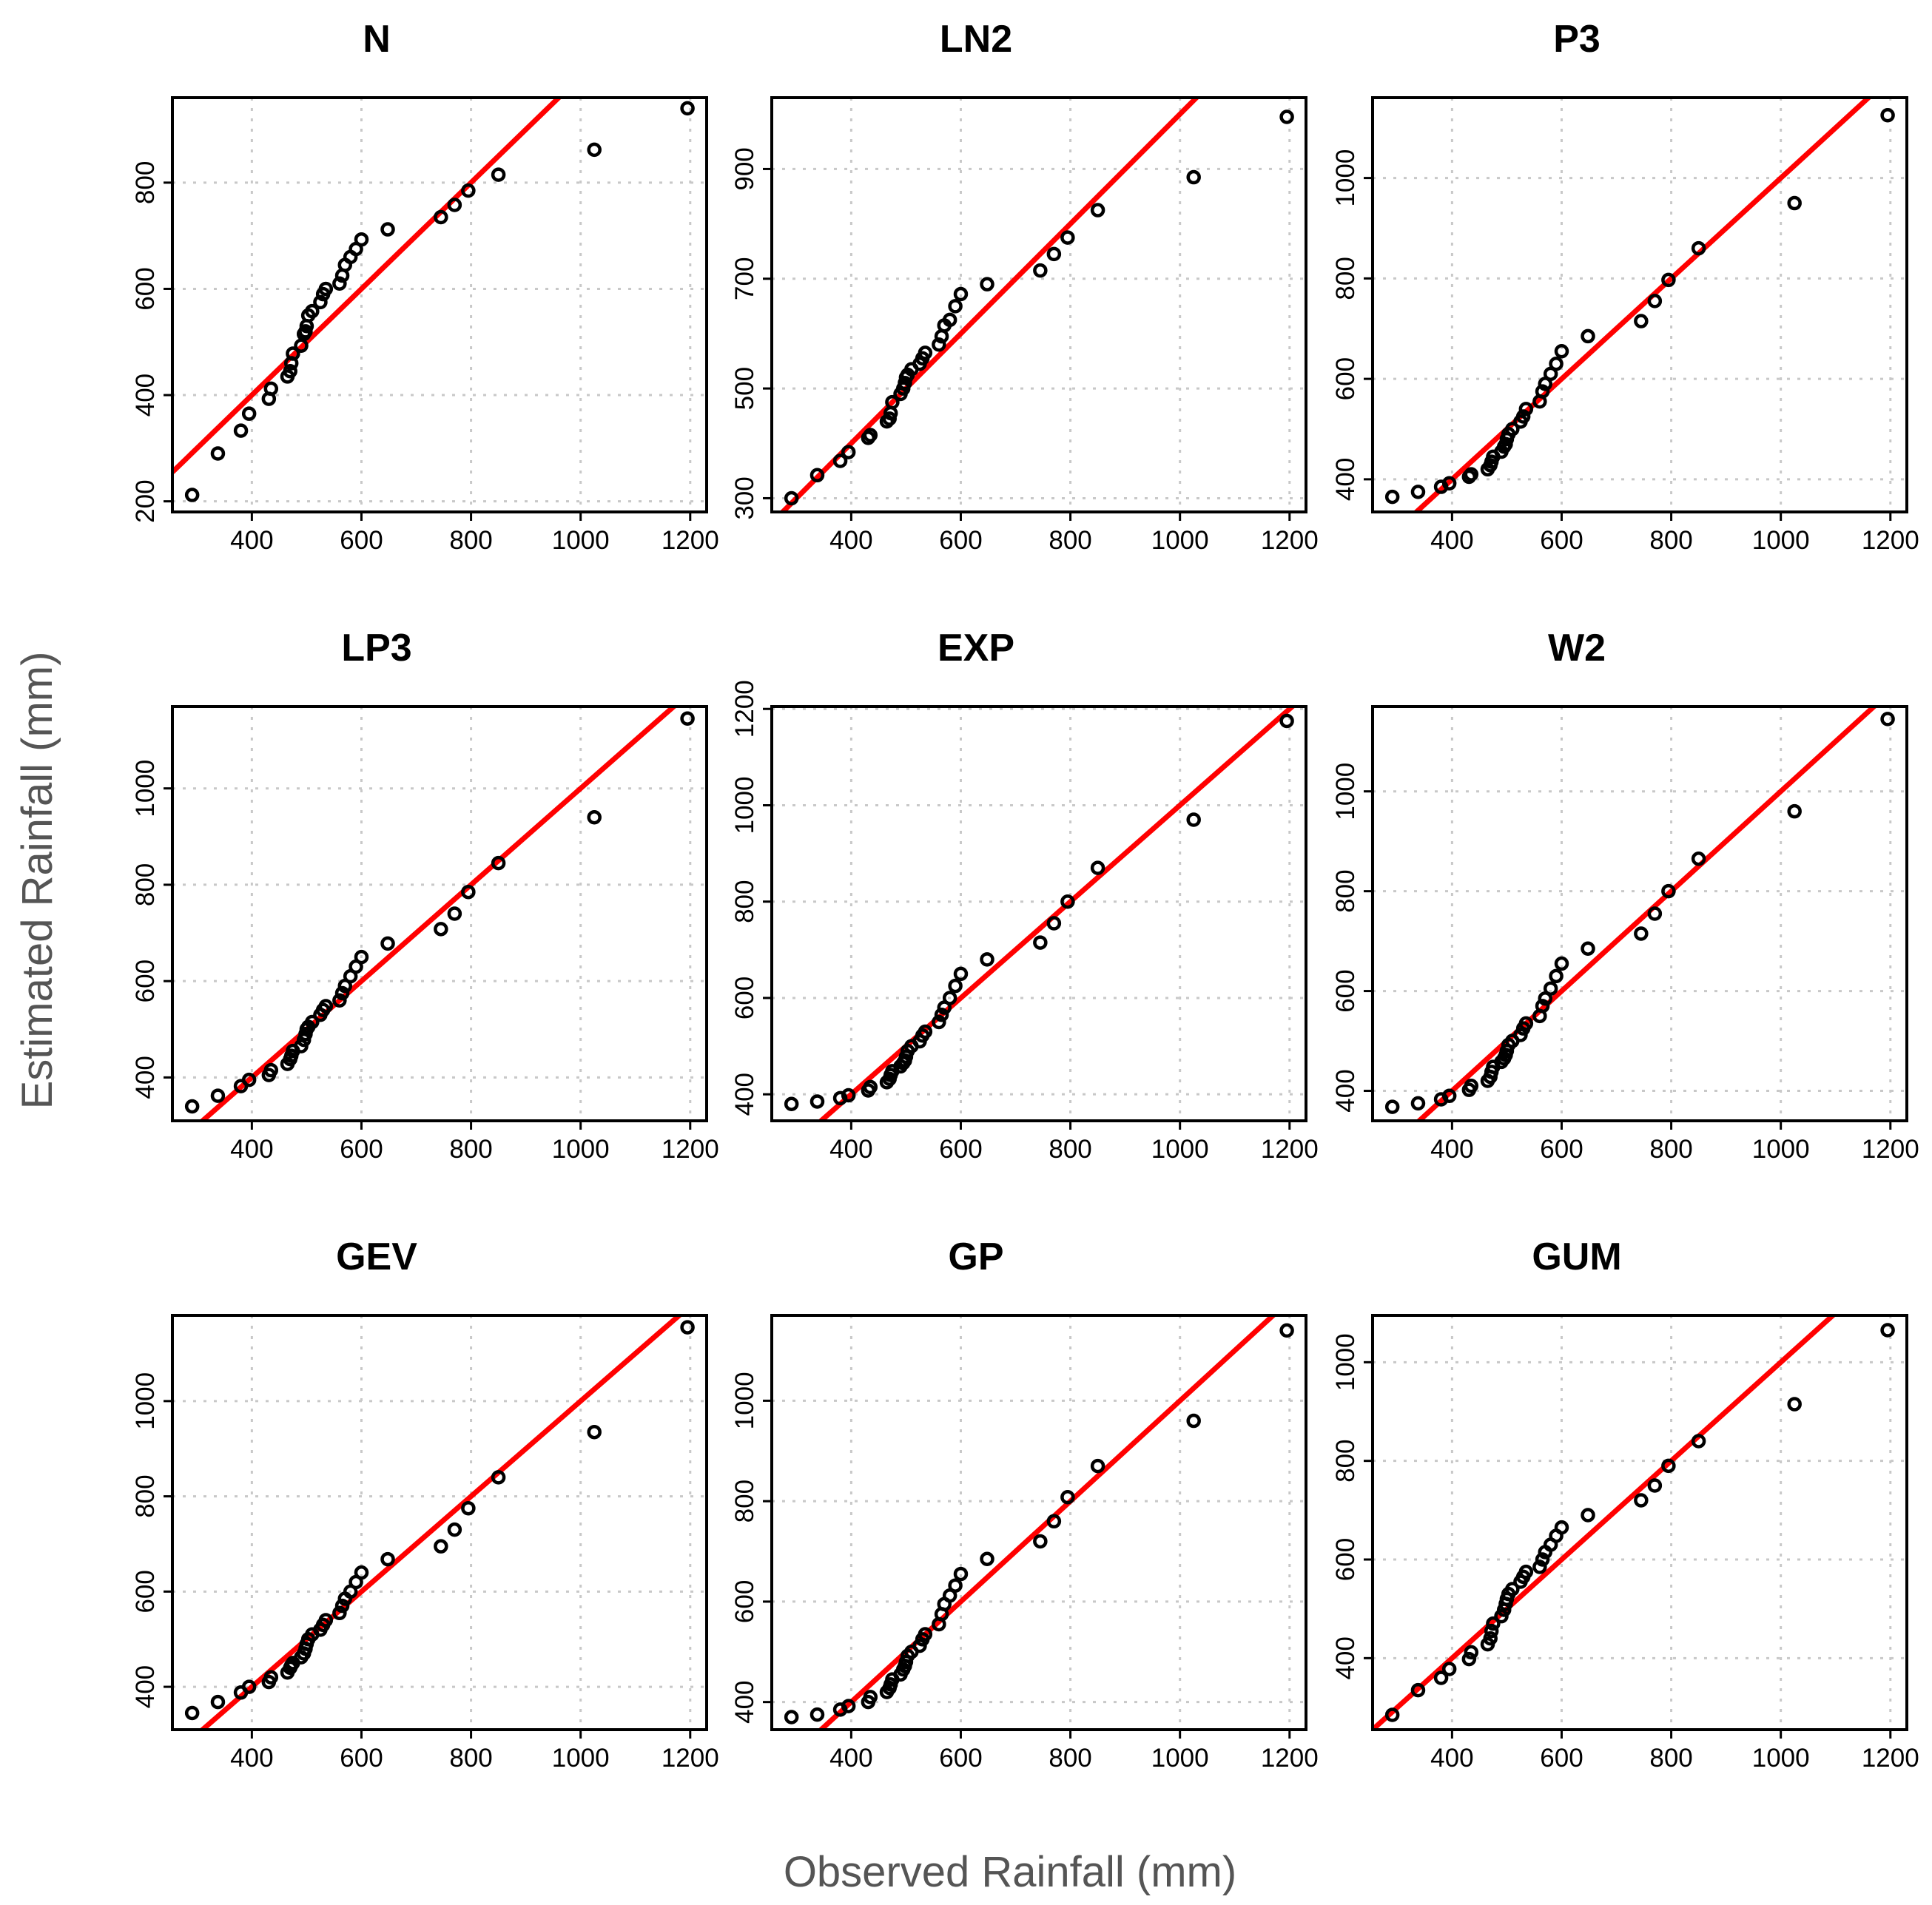 The image size is (1932, 1905). I want to click on panel-gum: GUM 400 600 800 1000 1200 400 600 800 1000, so click(1625, 1504).